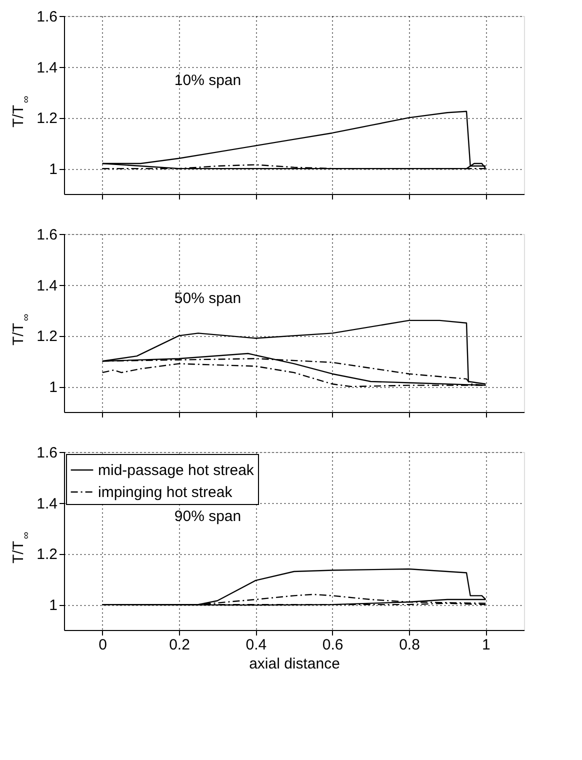  Describe the element at coordinates (208, 517) in the screenshot. I see `annotation: 90% span` at that location.